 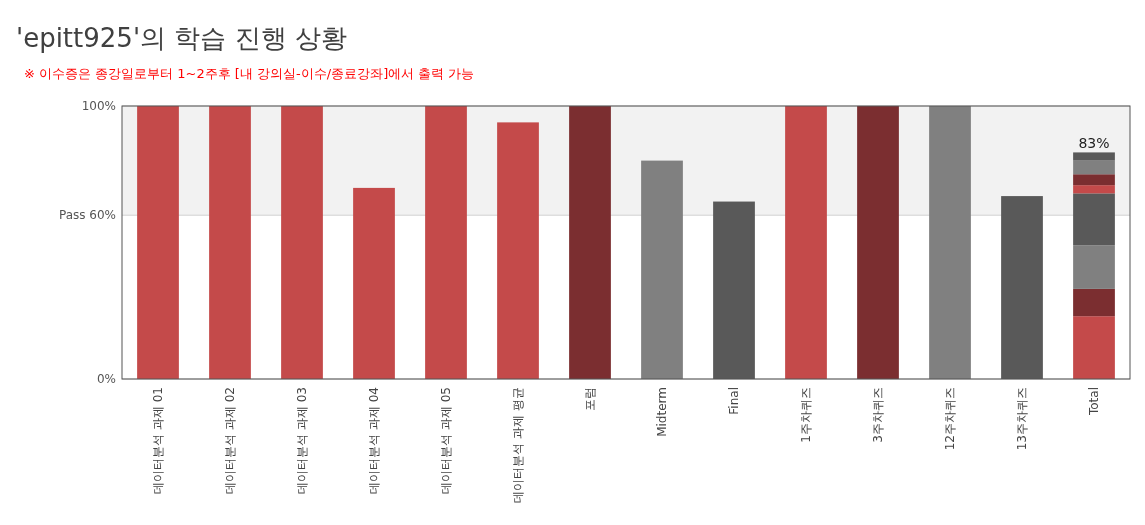 I want to click on x-tick-label: 1주차퀴즈, so click(x=806, y=415).